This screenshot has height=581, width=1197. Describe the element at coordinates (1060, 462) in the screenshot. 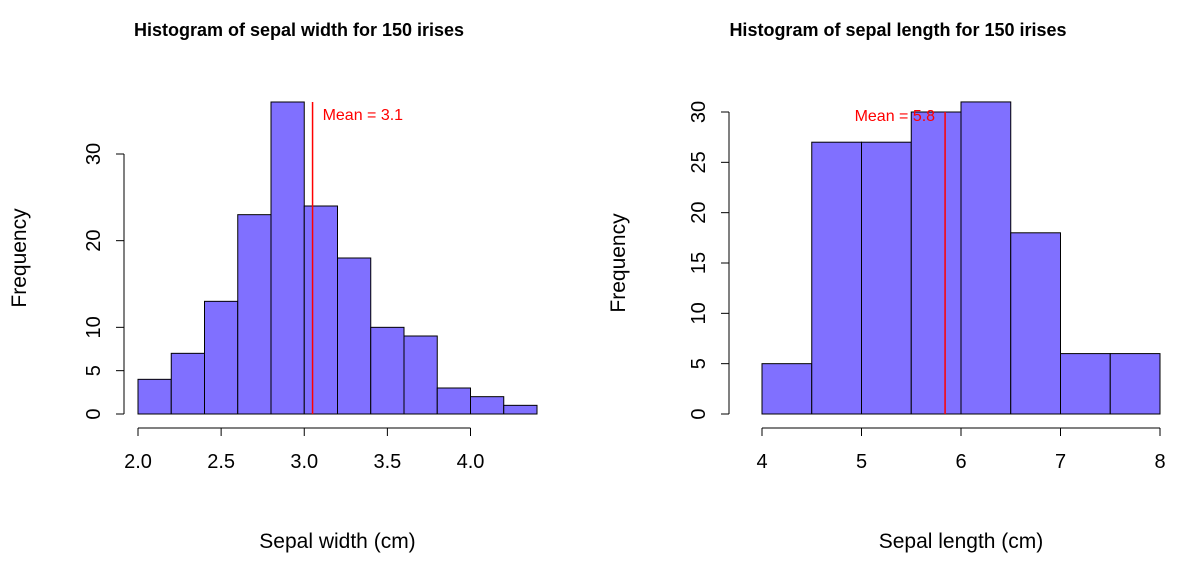

I see `x-tick-label: 7` at that location.